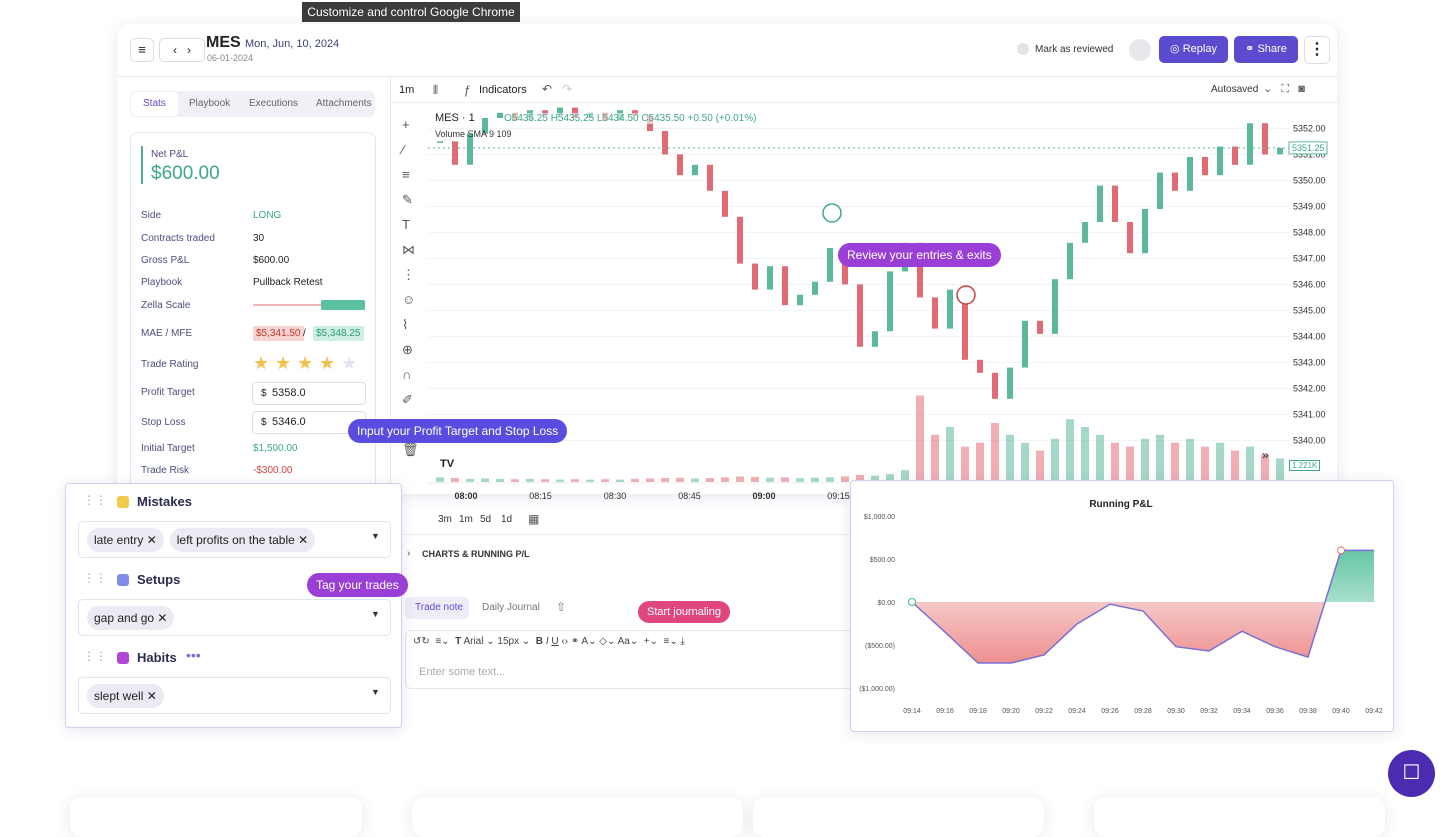 Image resolution: width=1456 pixels, height=837 pixels. I want to click on input-value: 5346.0, so click(289, 422).